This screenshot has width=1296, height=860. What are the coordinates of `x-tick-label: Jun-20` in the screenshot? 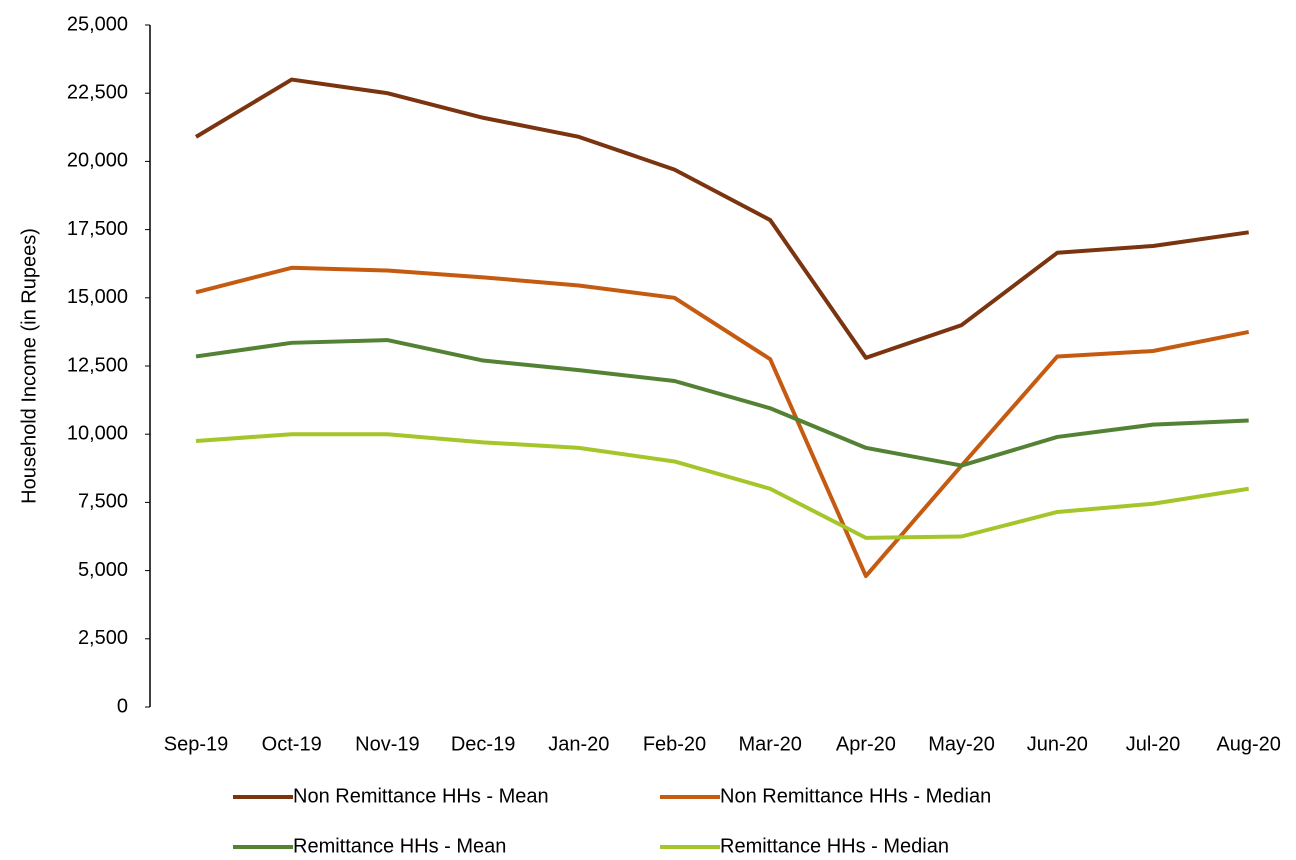 It's located at (1057, 744).